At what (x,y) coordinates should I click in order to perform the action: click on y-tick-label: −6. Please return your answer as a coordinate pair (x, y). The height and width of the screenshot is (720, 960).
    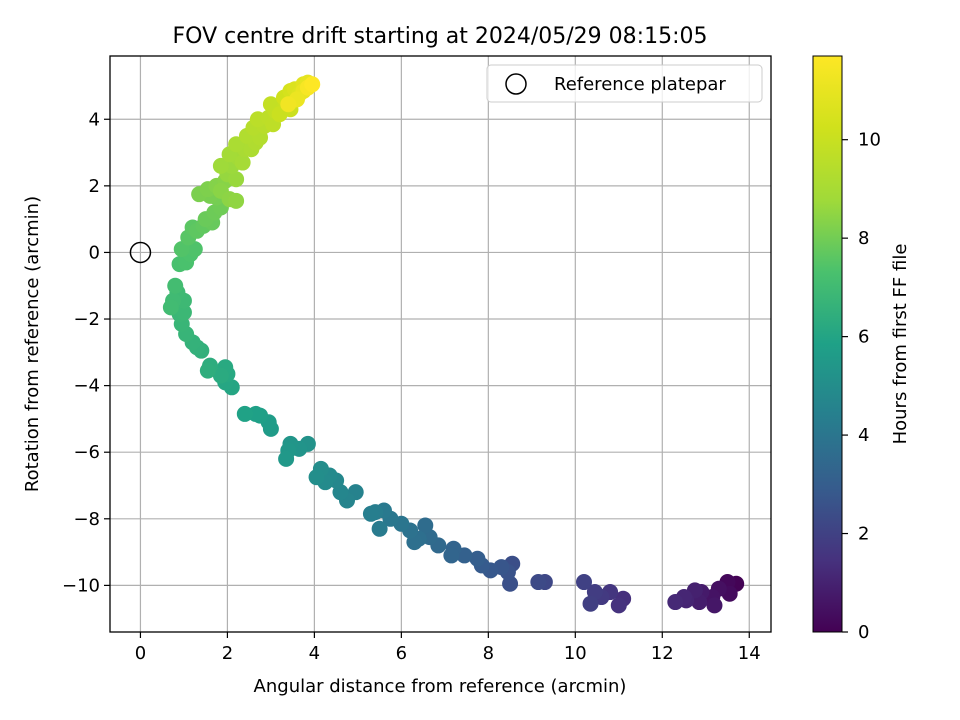
    Looking at the image, I should click on (86, 452).